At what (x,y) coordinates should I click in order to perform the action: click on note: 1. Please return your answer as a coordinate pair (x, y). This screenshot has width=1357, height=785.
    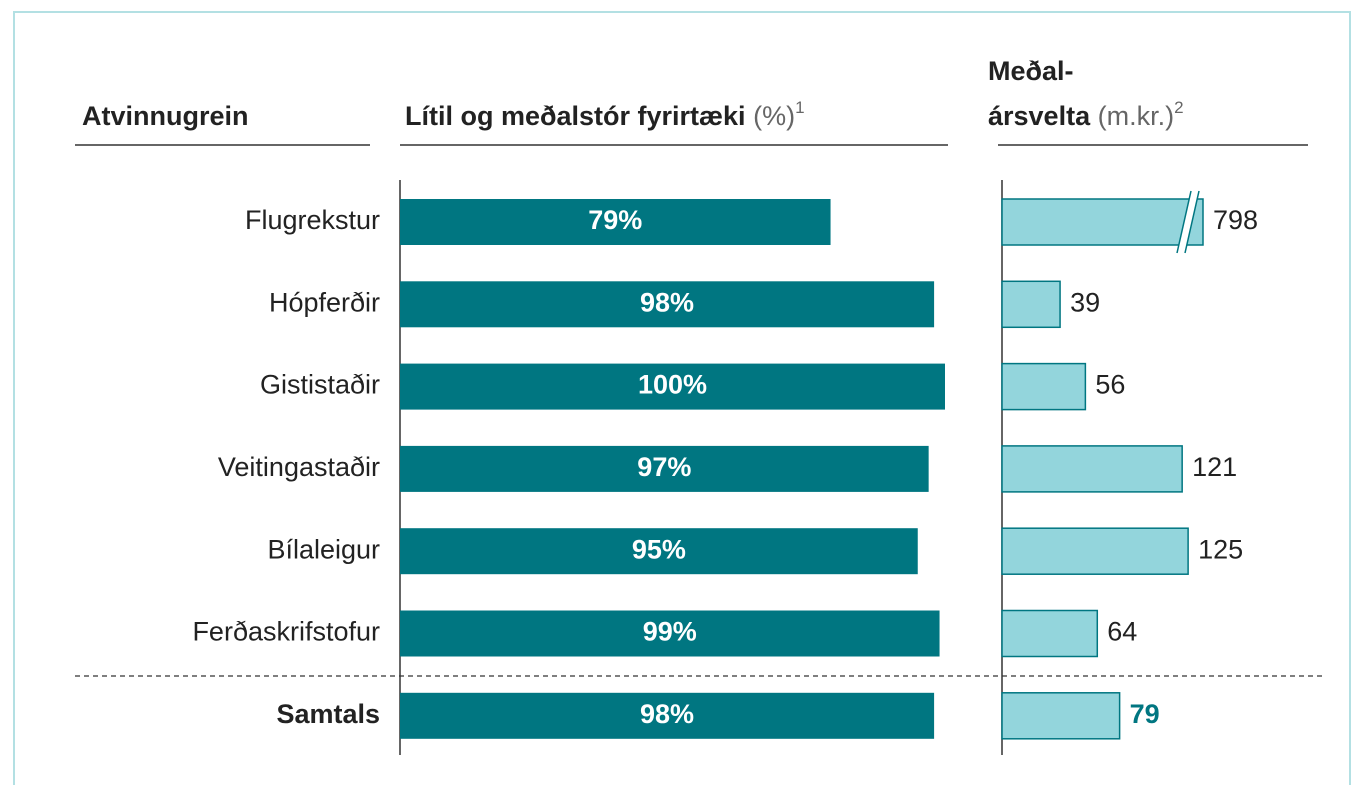
    Looking at the image, I should click on (799, 107).